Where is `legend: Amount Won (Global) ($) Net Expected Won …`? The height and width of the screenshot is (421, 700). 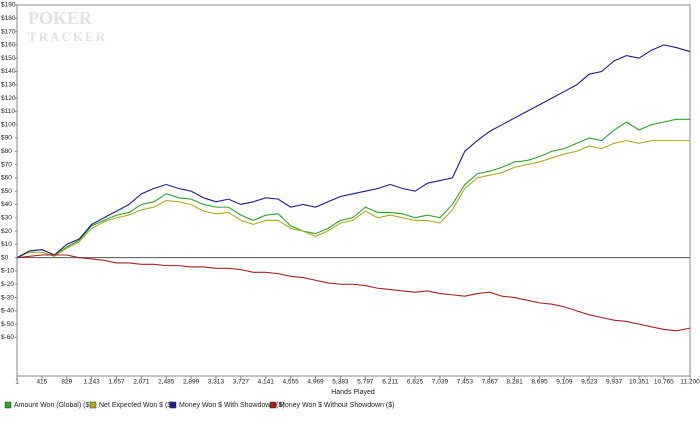 legend: Amount Won (Global) ($) Net Expected Won … is located at coordinates (199, 405).